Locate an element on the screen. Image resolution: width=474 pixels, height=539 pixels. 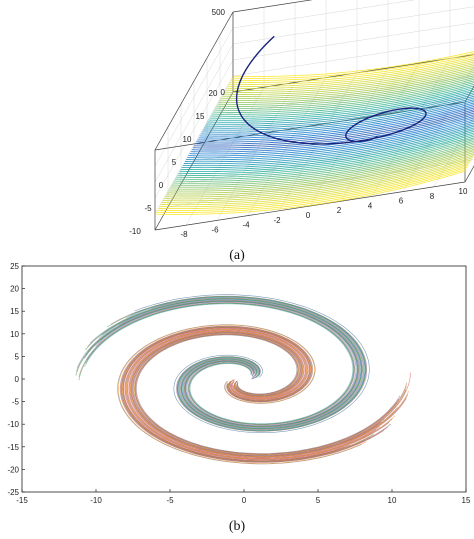
x-tick-label: 0 is located at coordinates (308, 215).